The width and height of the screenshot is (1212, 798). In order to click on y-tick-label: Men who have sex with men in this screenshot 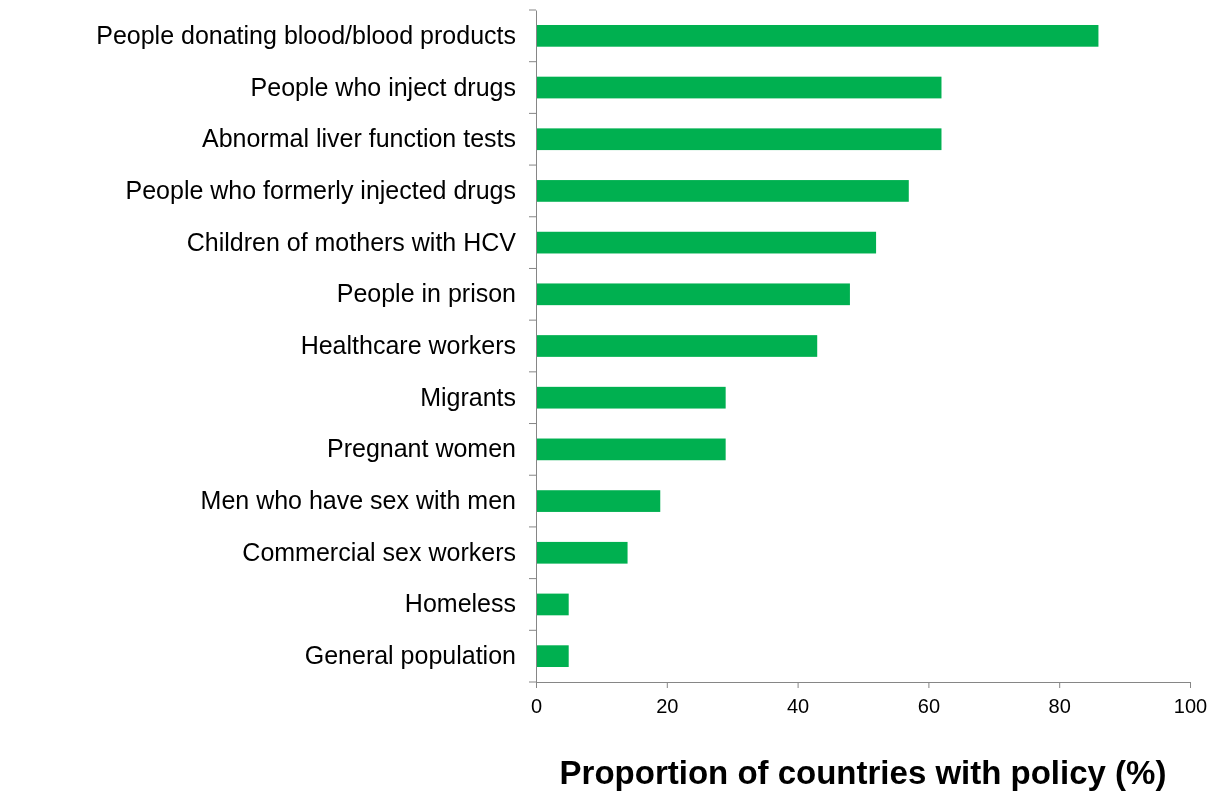, I will do `click(358, 500)`.